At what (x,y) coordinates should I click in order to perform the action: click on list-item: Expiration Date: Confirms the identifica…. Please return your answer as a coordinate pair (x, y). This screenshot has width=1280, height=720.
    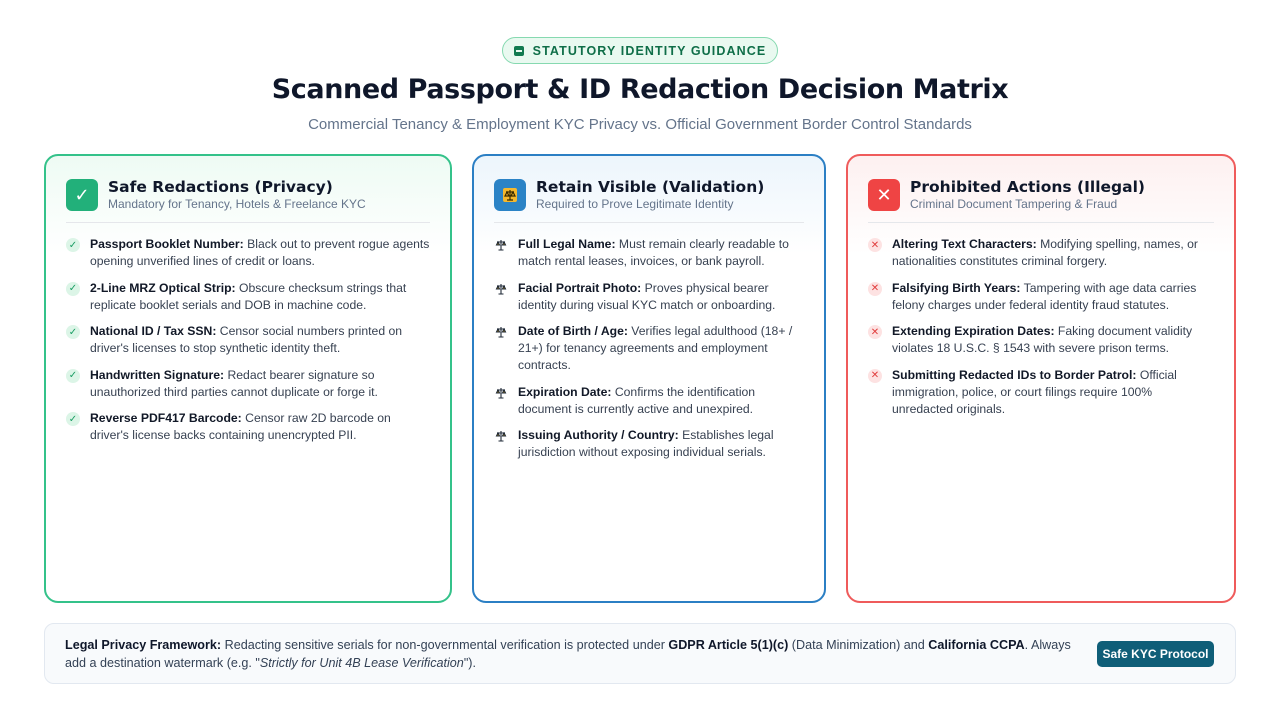
    Looking at the image, I should click on (649, 401).